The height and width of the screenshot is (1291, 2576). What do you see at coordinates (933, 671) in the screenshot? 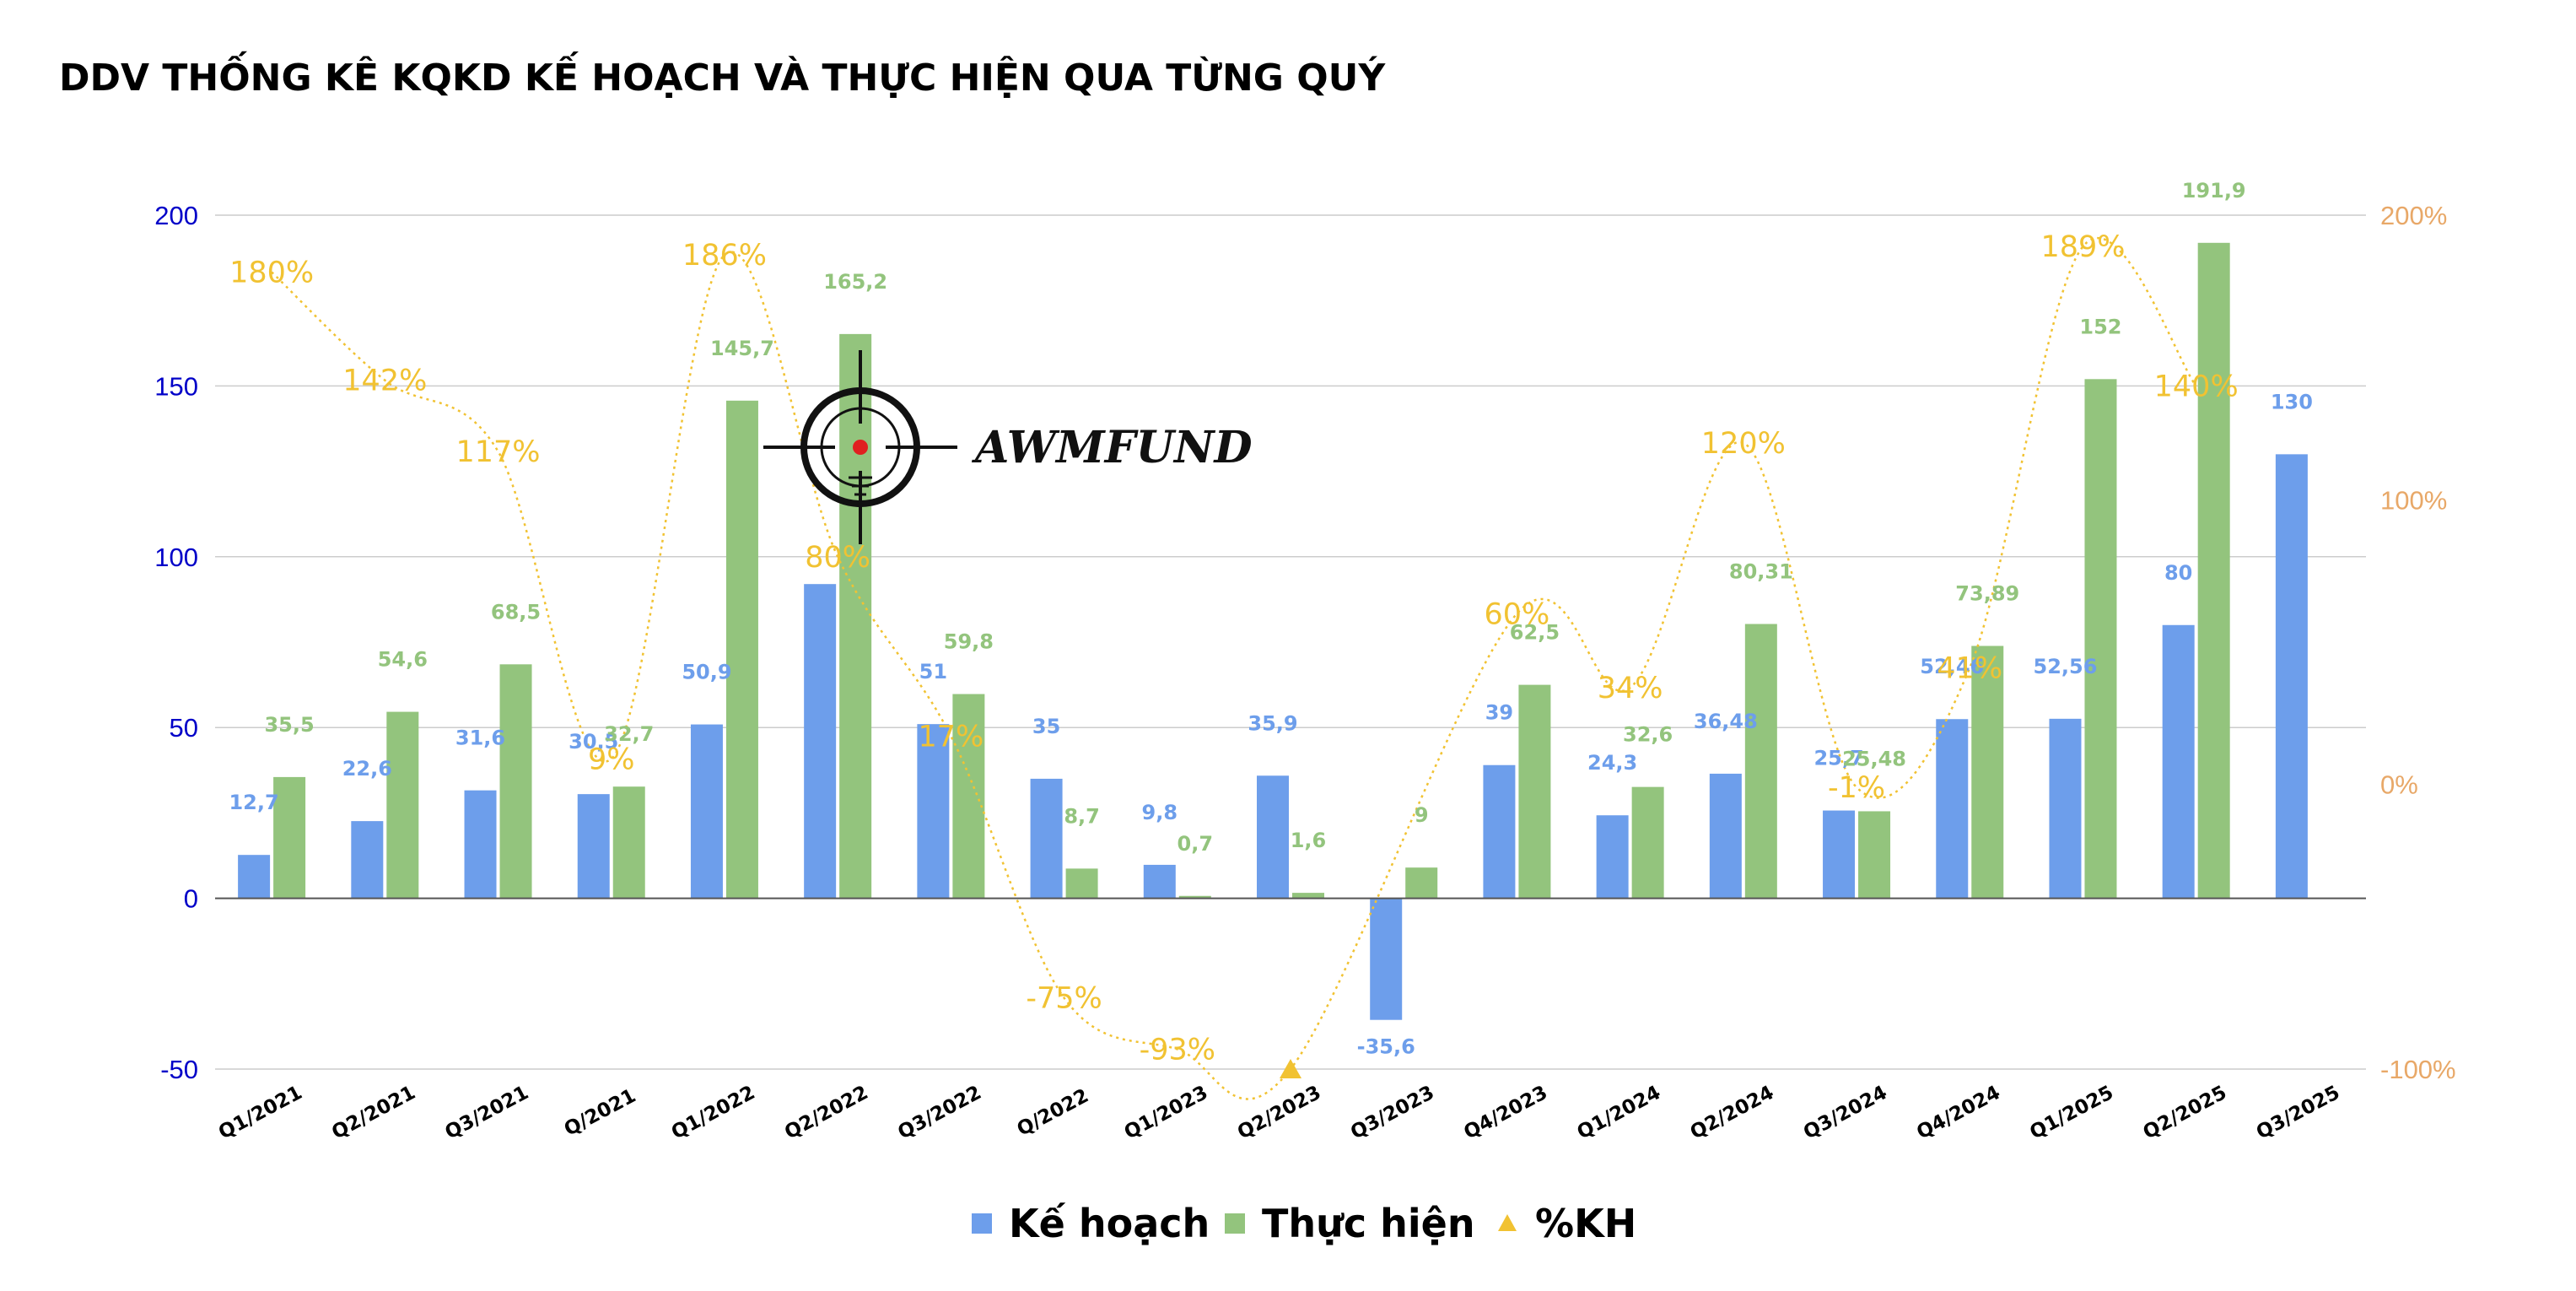
I see `label-ke-hoach: 51` at bounding box center [933, 671].